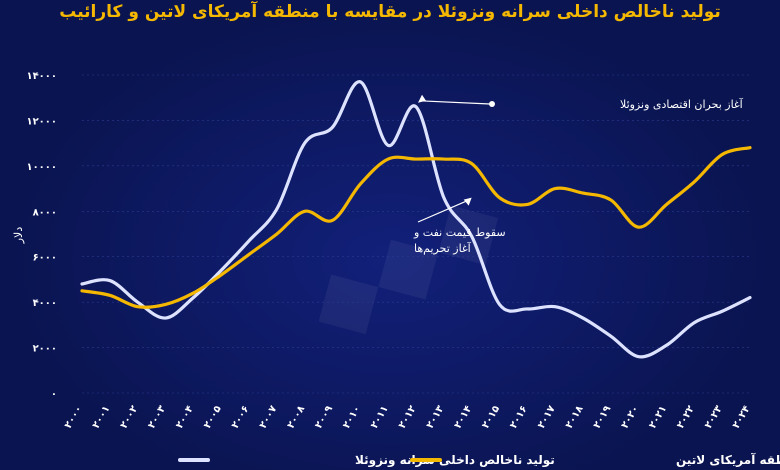  Describe the element at coordinates (603, 417) in the screenshot. I see `x-tick-label: ۲۰۱۹` at that location.